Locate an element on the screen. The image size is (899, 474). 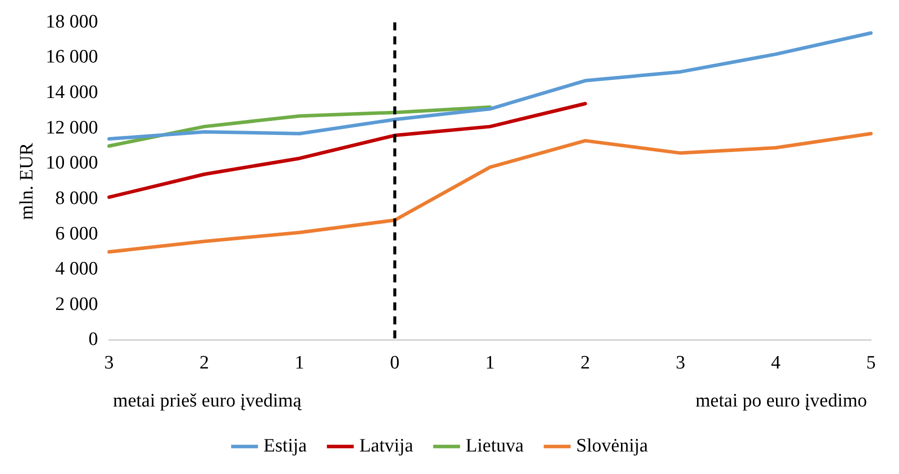
y-tick-label: 4 000 is located at coordinates (76, 269).